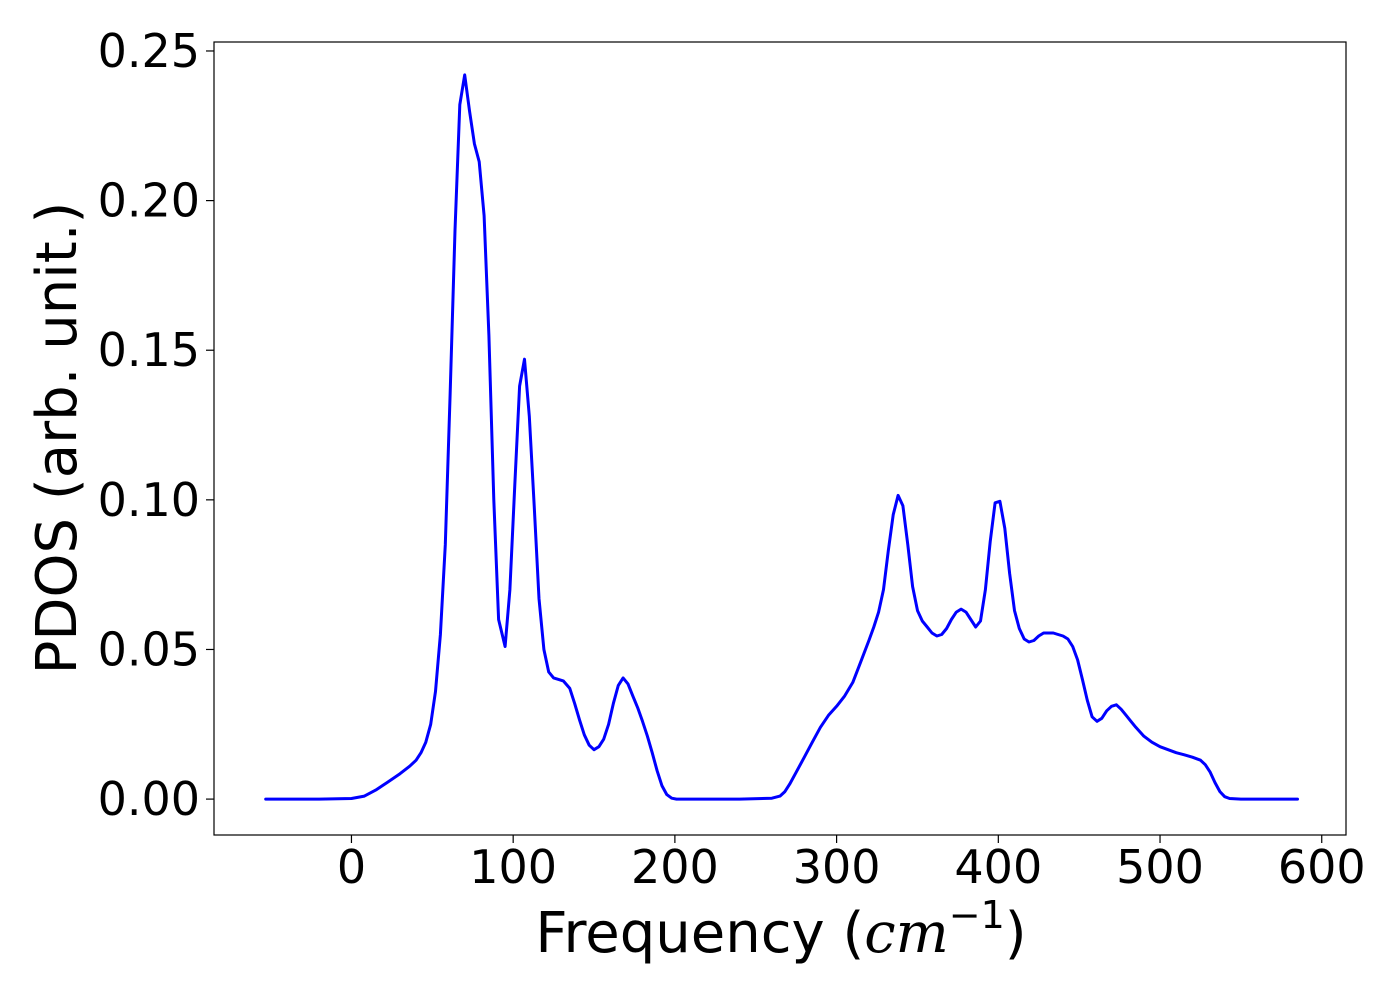 This screenshot has width=1400, height=1005. Describe the element at coordinates (149, 201) in the screenshot. I see `y-tick-label: 0.20` at that location.